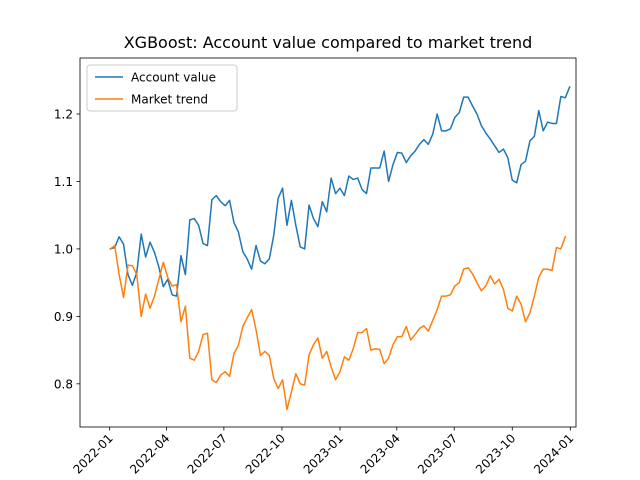 The height and width of the screenshot is (480, 640). Describe the element at coordinates (162, 88) in the screenshot. I see `legend-box` at that location.